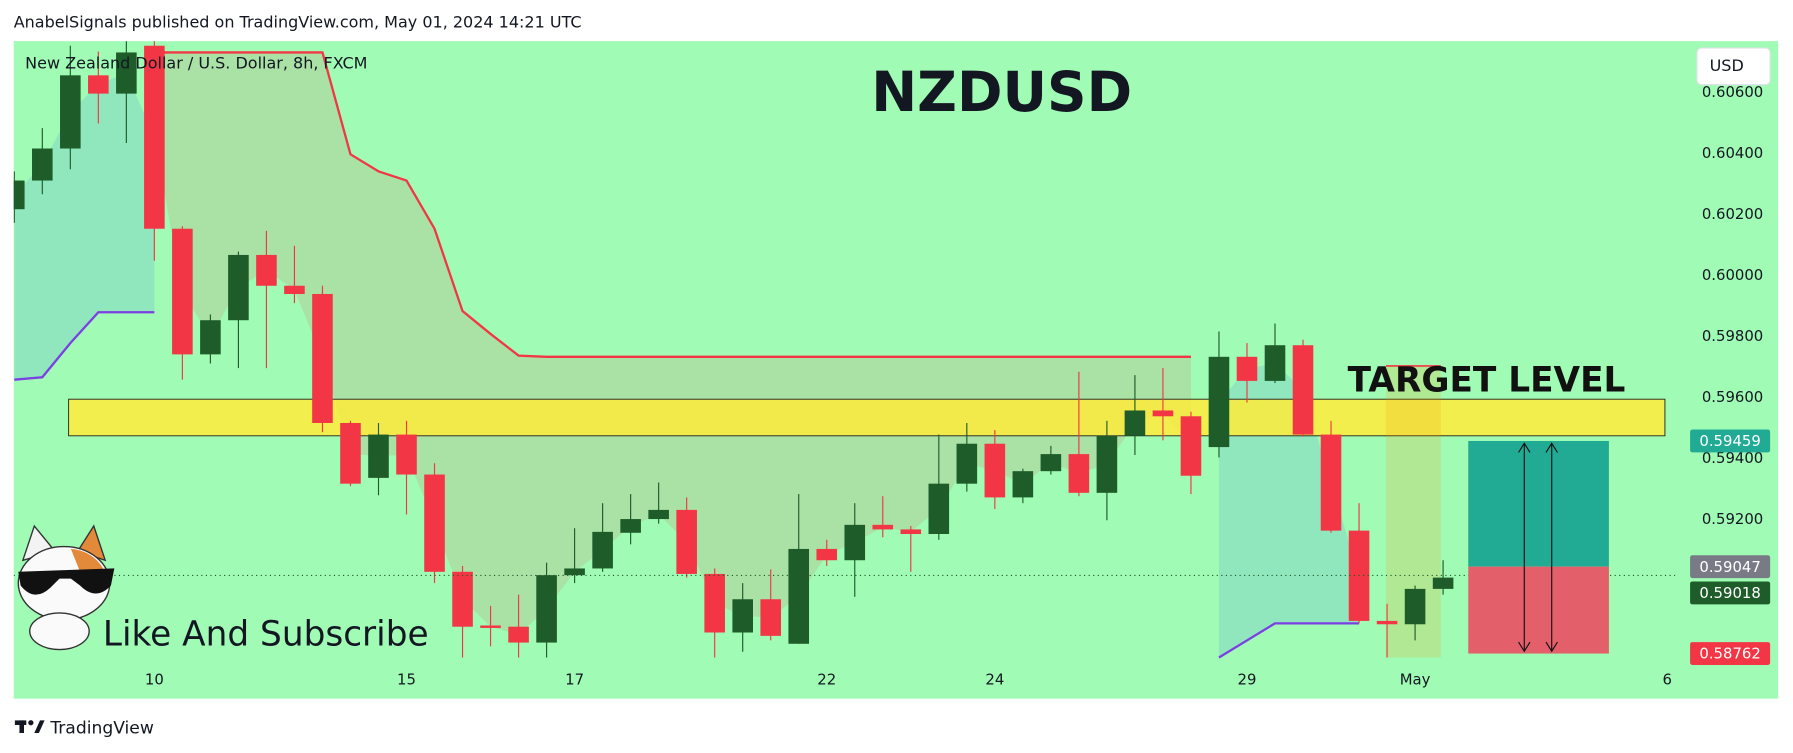 The image size is (1793, 753). Describe the element at coordinates (1732, 458) in the screenshot. I see `y-tick-label: 0.59400` at that location.